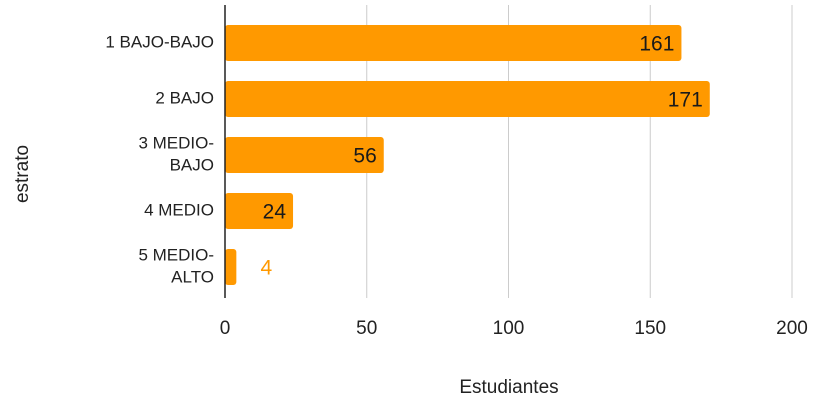 This screenshot has width=813, height=405. I want to click on category-label: 4 MEDIO, so click(179, 209).